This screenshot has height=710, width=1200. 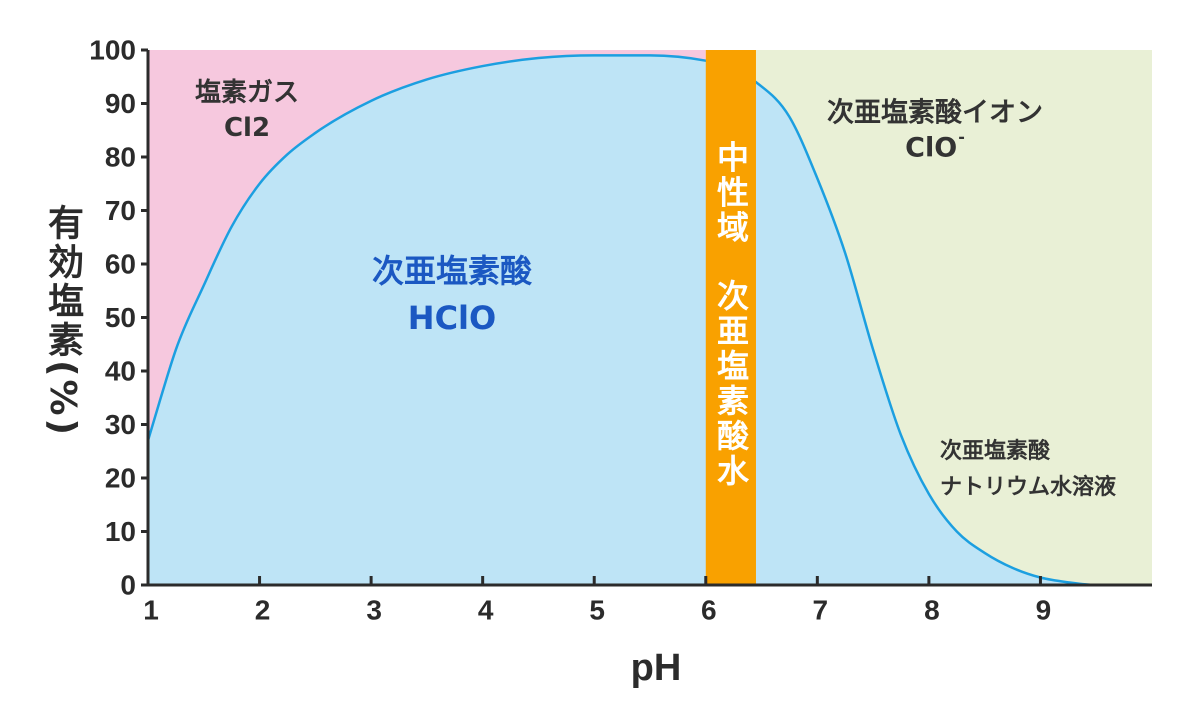 What do you see at coordinates (452, 271) in the screenshot?
I see `label-hypochlorous-acid: 次亜塩素酸` at bounding box center [452, 271].